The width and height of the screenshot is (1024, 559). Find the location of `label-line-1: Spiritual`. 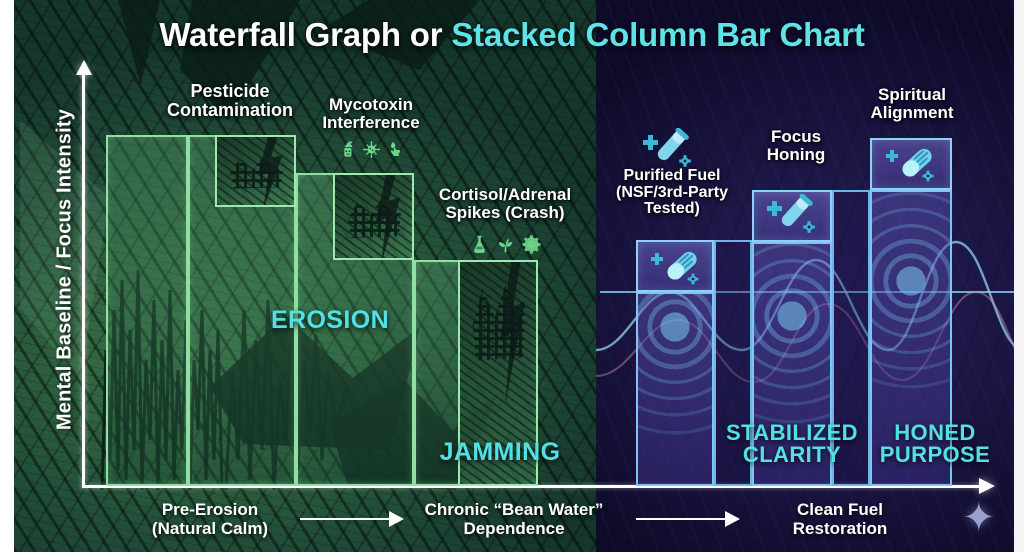

label-line-1: Spiritual is located at coordinates (911, 94).